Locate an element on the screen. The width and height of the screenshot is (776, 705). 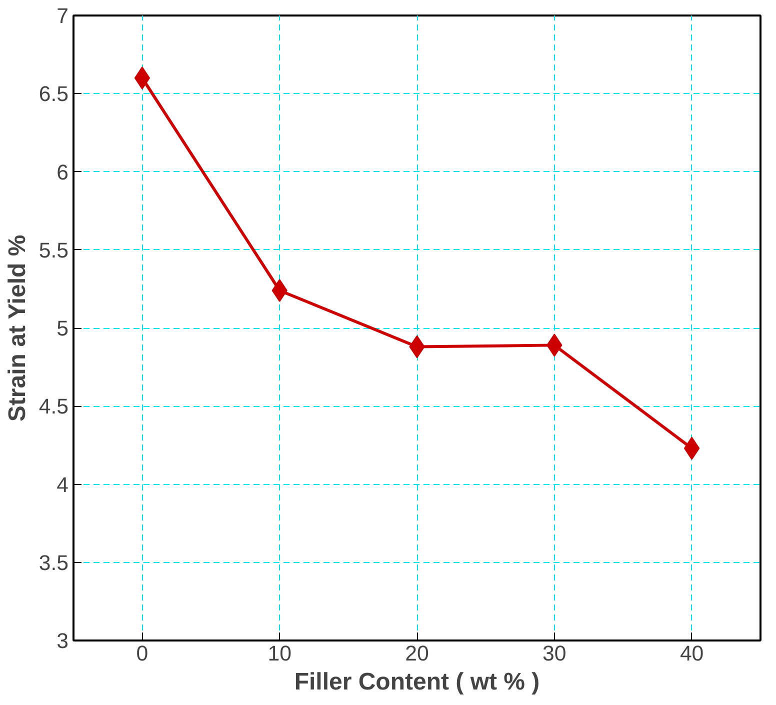
x-tick-label: 30 is located at coordinates (554, 654).